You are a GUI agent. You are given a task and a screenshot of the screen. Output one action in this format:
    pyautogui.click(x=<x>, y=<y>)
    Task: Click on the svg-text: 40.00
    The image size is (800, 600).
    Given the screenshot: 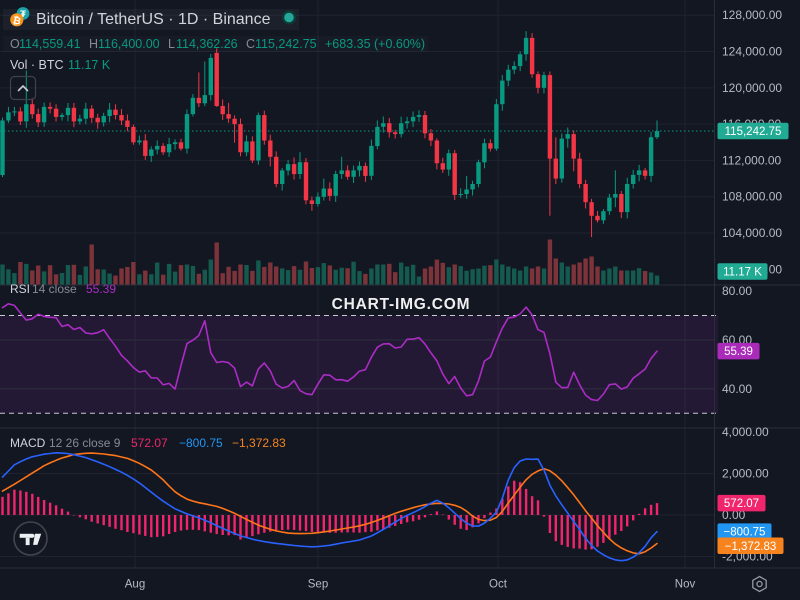 What is the action you would take?
    pyautogui.click(x=737, y=389)
    